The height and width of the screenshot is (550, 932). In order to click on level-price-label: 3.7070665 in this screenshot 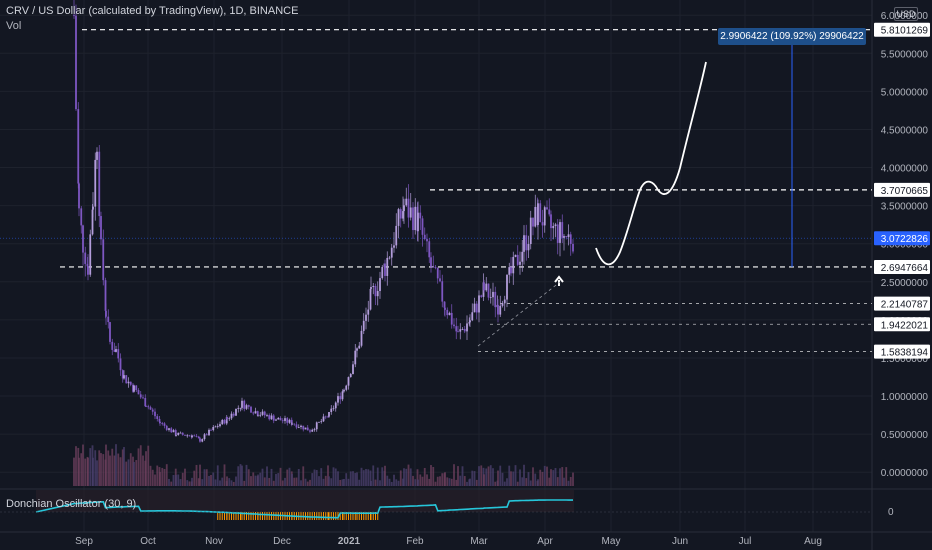, I will do `click(905, 191)`.